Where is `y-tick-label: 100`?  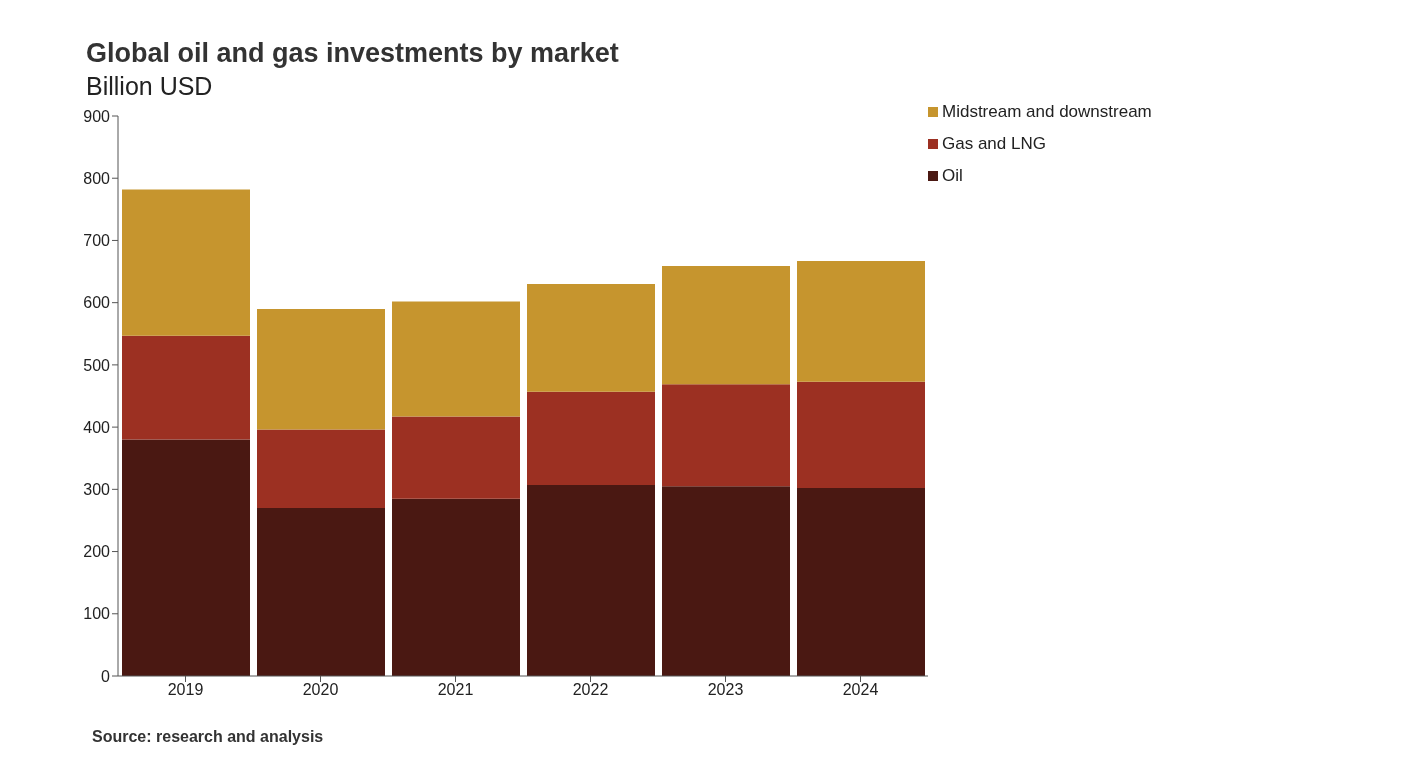 y-tick-label: 100 is located at coordinates (97, 614).